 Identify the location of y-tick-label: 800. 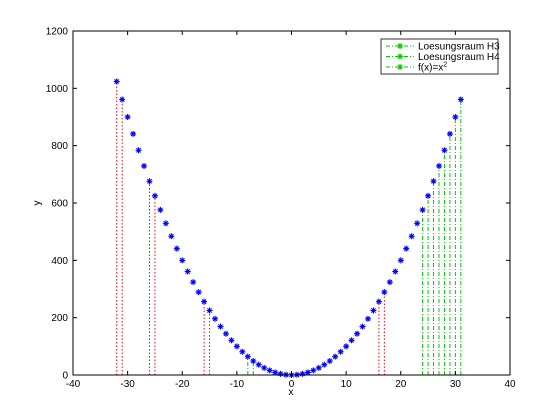
(59, 146).